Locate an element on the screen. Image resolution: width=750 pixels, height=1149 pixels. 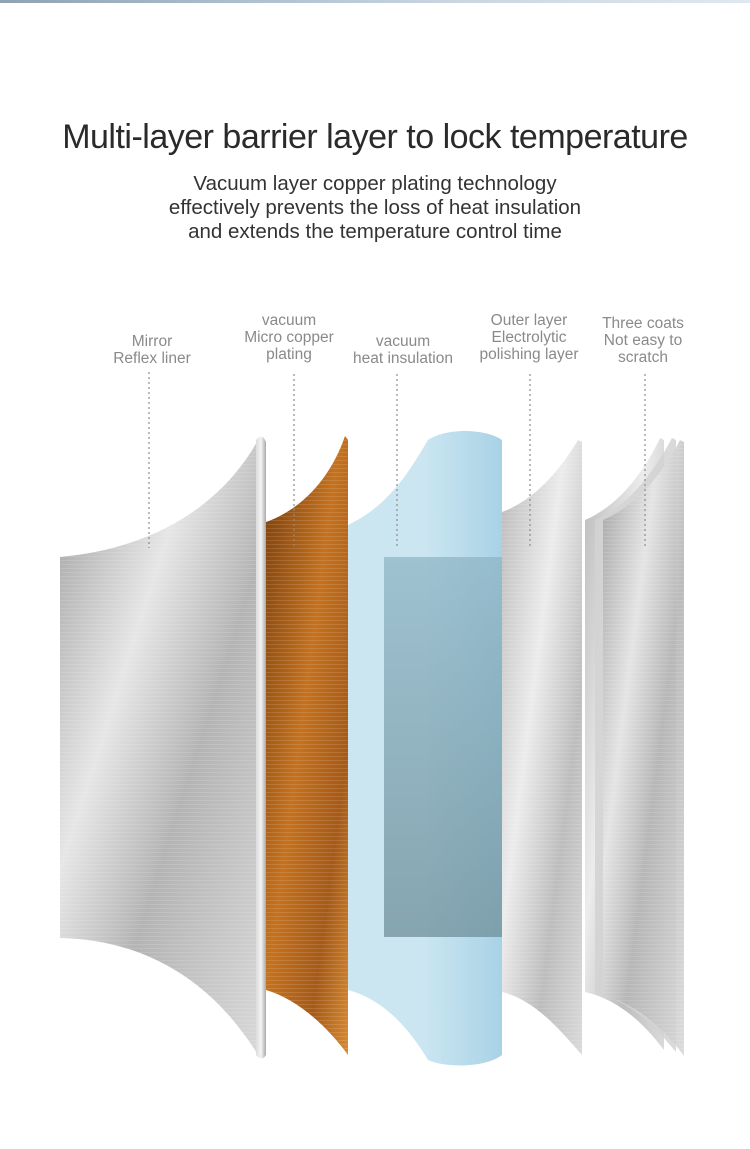
label-coats-line-3: scratch is located at coordinates (643, 357).